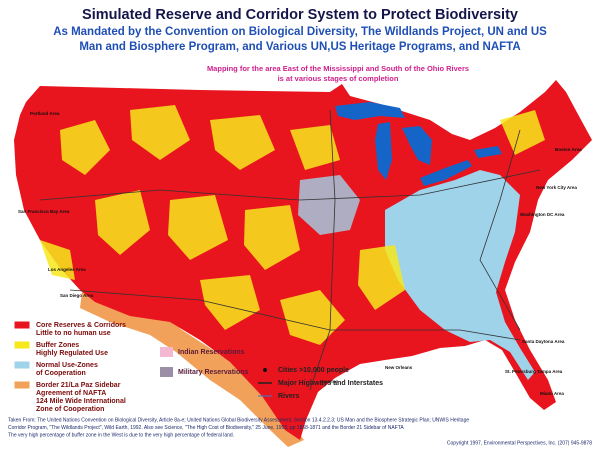  I want to click on legend-symbol, so click(265, 370).